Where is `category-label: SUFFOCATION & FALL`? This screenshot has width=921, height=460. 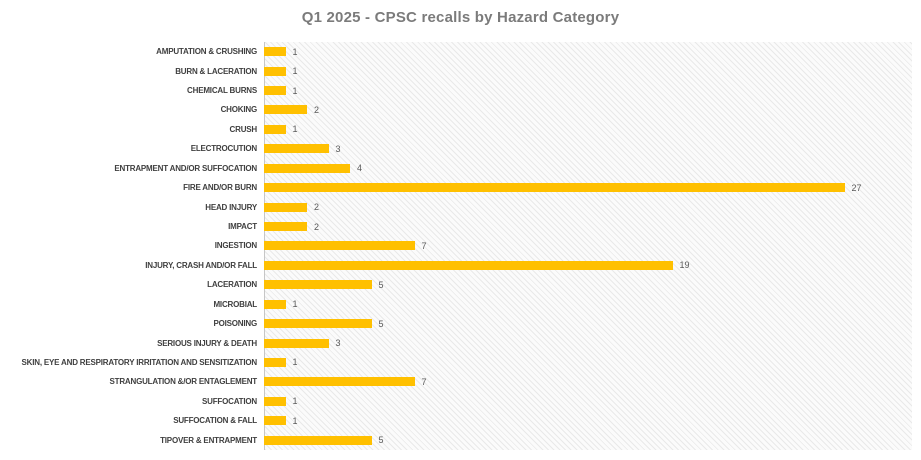
category-label: SUFFOCATION & FALL is located at coordinates (215, 421).